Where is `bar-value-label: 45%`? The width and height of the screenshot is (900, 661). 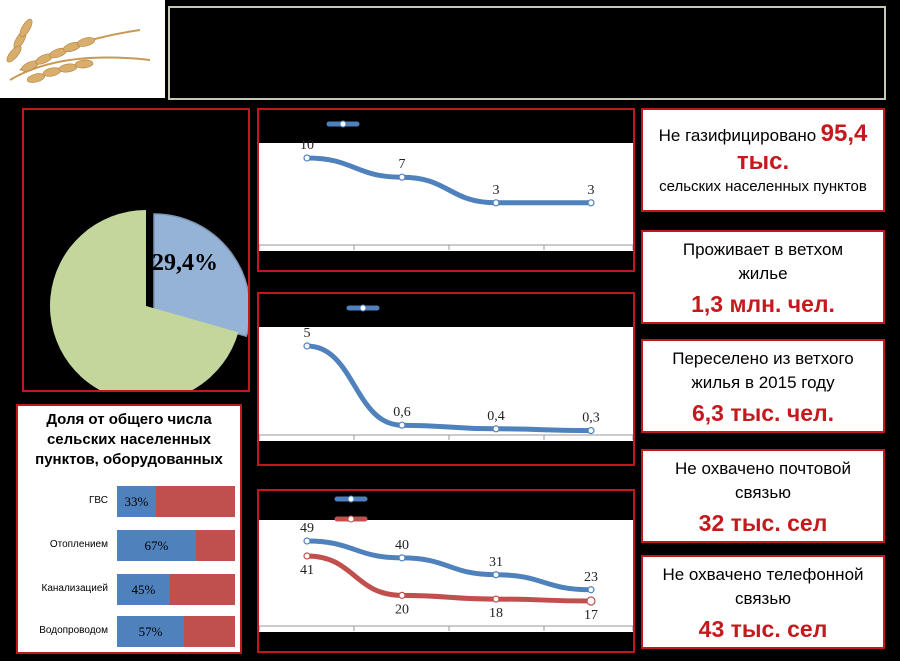 bar-value-label: 45% is located at coordinates (143, 589).